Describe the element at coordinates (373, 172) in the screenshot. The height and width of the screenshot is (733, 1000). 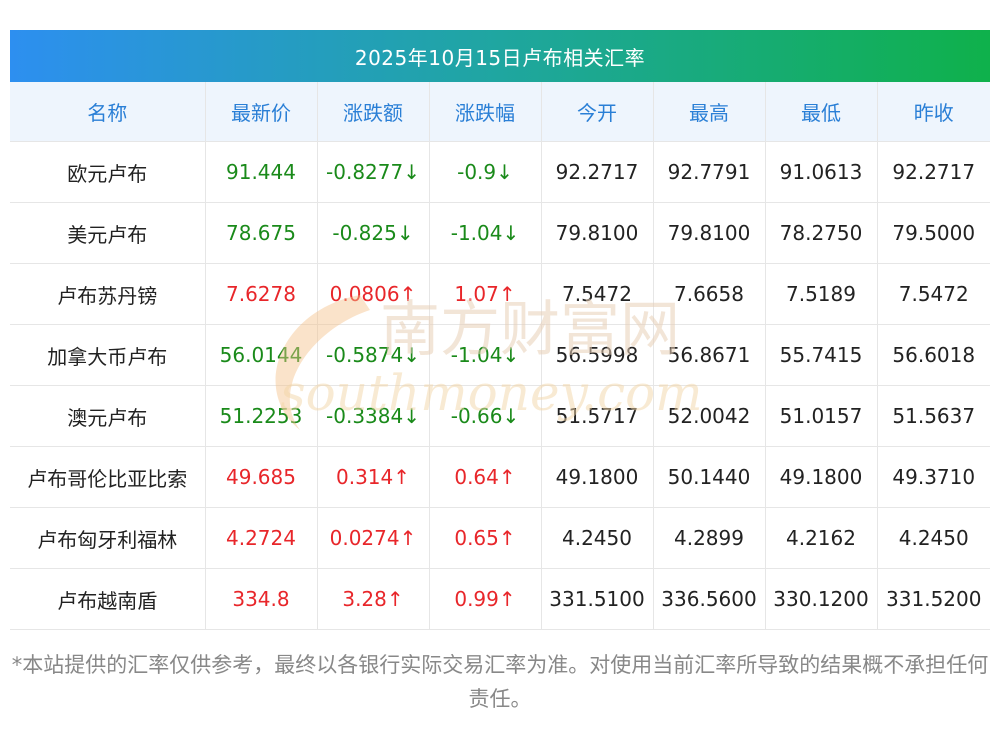
I see `cell-change: -0.8277↓` at that location.